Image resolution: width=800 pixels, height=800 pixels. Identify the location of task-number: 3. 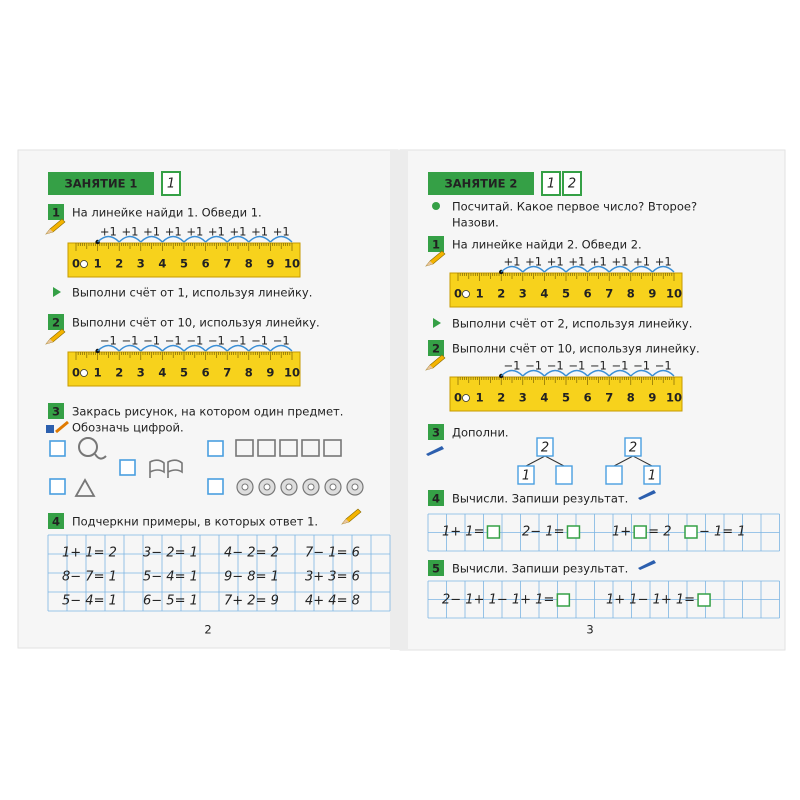
(56, 412).